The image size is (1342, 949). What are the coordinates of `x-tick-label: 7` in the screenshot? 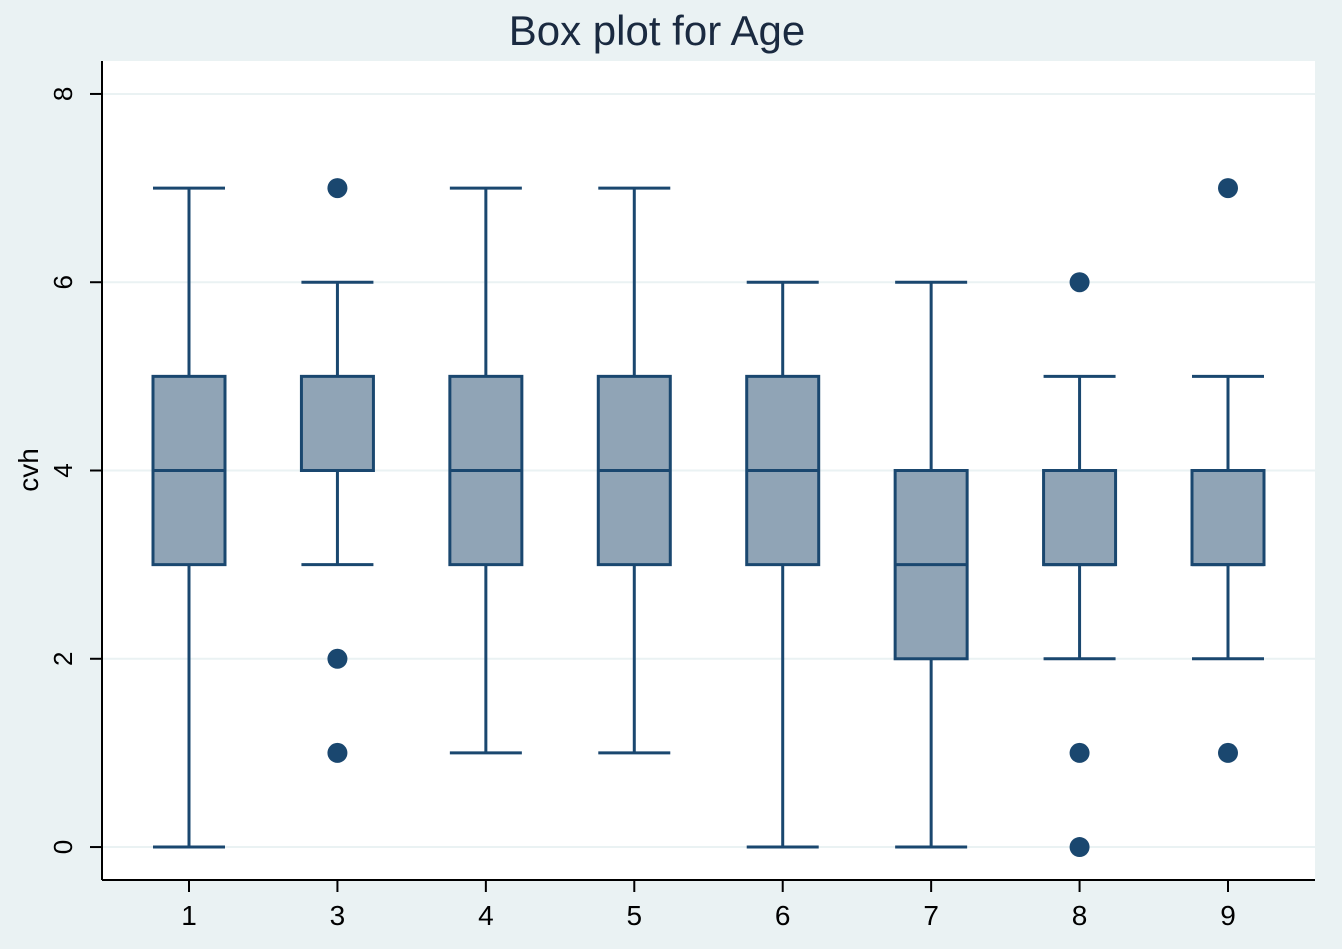 It's located at (931, 915).